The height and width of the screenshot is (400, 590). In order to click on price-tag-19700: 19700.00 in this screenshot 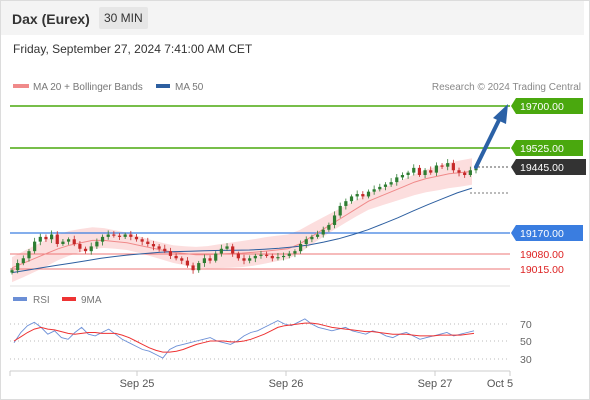, I will do `click(547, 106)`.